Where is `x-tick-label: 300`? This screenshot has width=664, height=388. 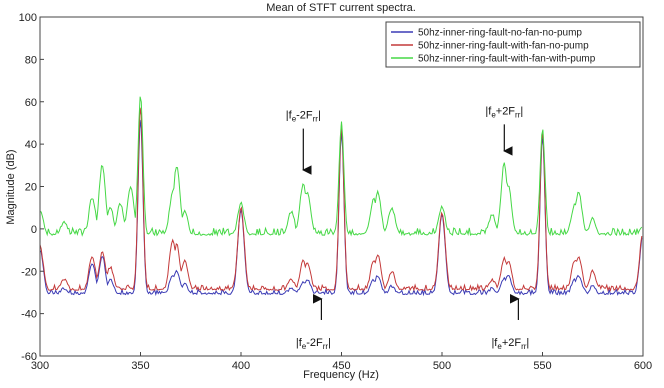 x-tick-label: 300 is located at coordinates (40, 366).